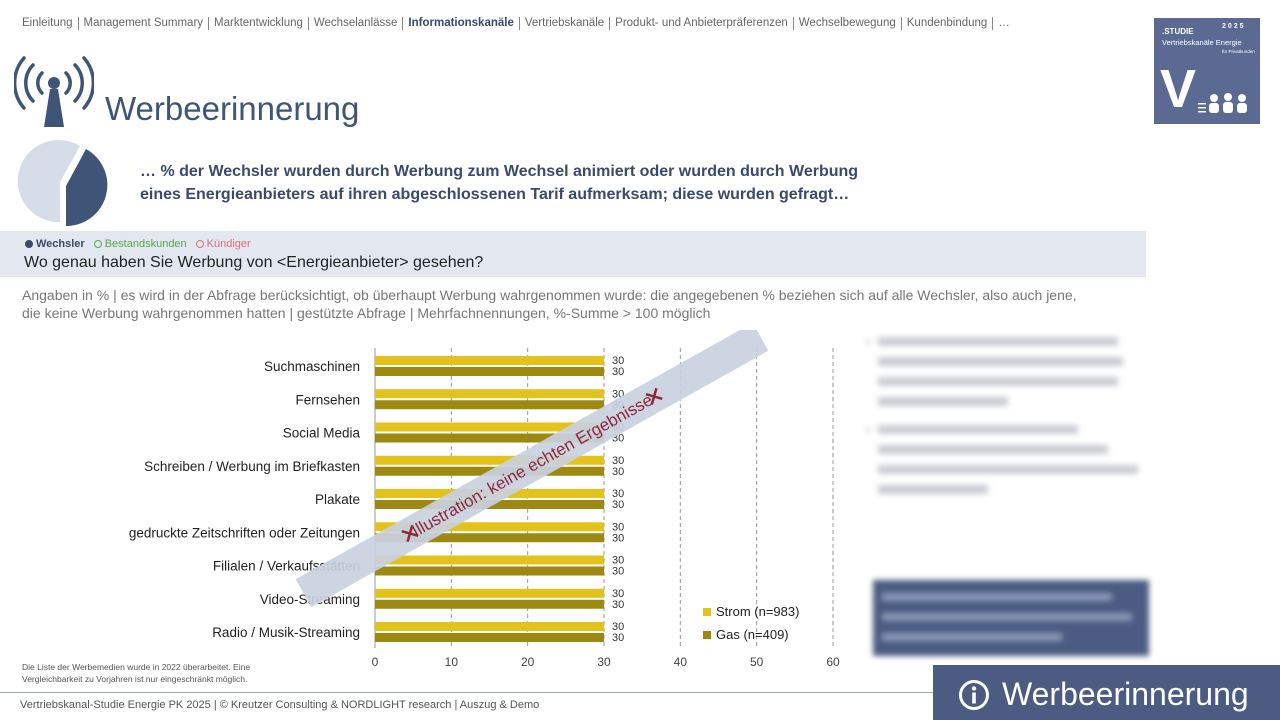 Image resolution: width=1280 pixels, height=720 pixels. What do you see at coordinates (286, 632) in the screenshot?
I see `y-tick-label: Radio / Musik-Streaming` at bounding box center [286, 632].